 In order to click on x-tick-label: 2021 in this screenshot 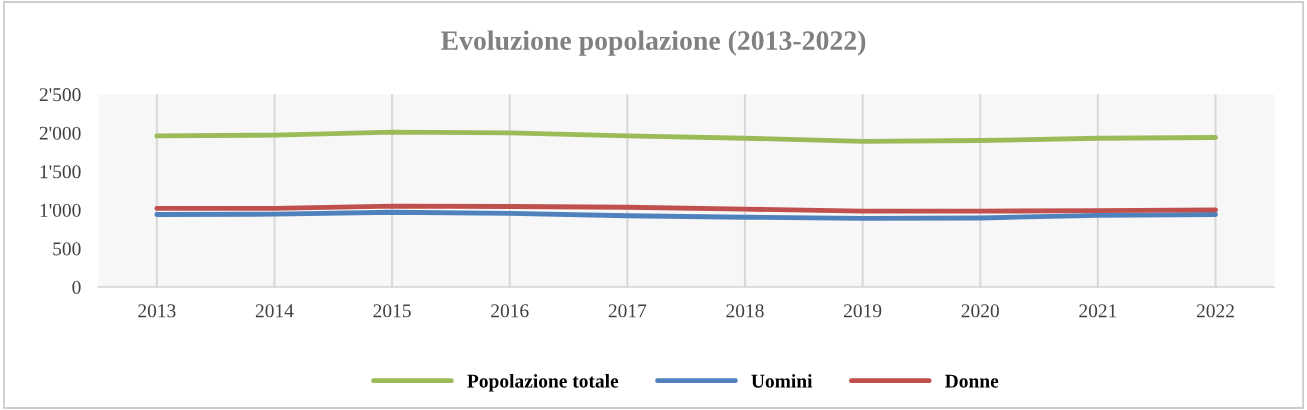, I will do `click(1098, 311)`.